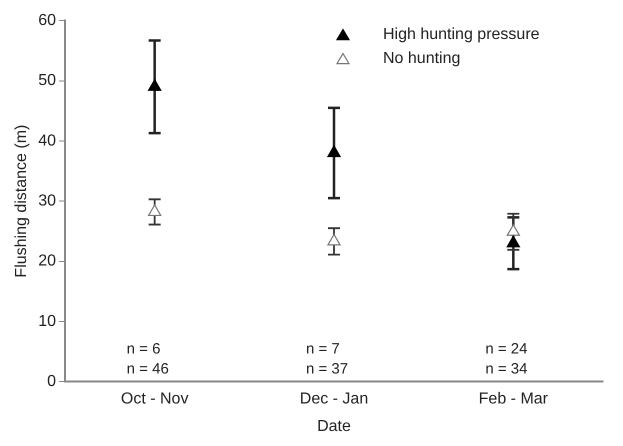 The width and height of the screenshot is (623, 446). What do you see at coordinates (334, 399) in the screenshot?
I see `x-tick-label: Dec - Jan` at bounding box center [334, 399].